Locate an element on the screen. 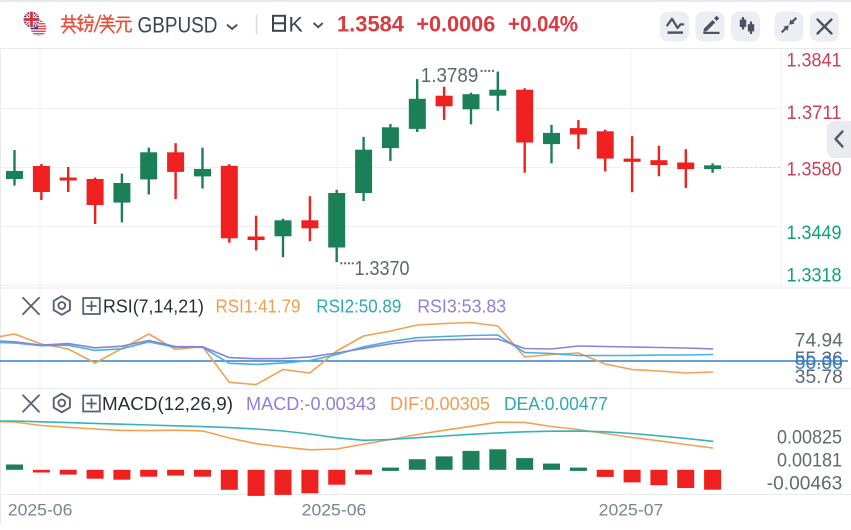  svg-text: 1.3584 is located at coordinates (371, 24).